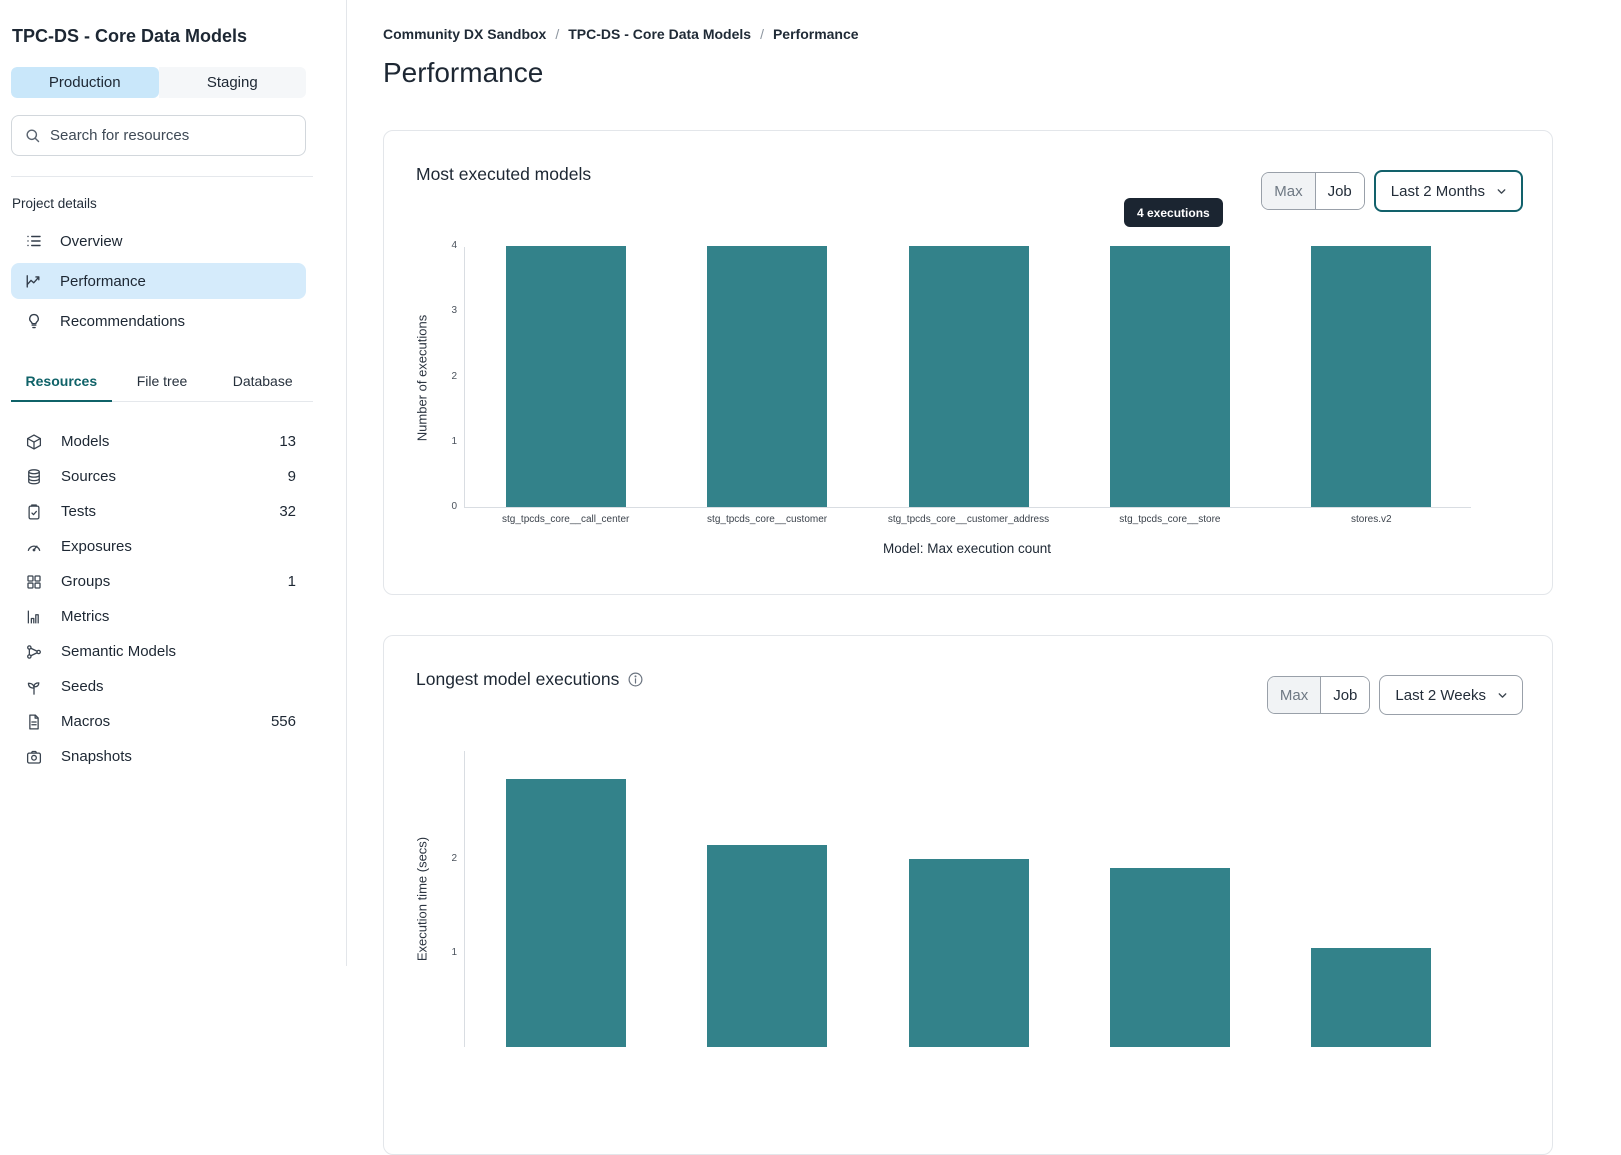 The width and height of the screenshot is (1621, 1155). I want to click on x-tick-label: stg_tpcds_core__customer_address, so click(968, 519).